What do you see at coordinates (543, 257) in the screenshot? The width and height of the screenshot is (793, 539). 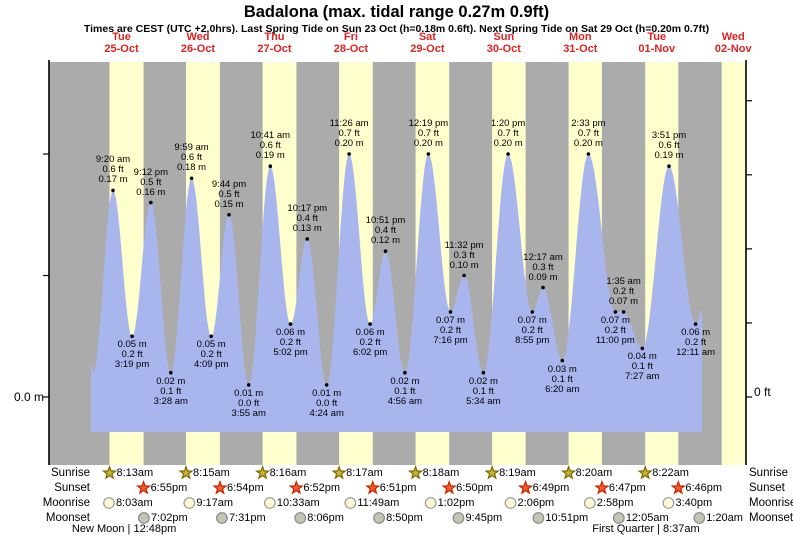 I see `annotation-line: 12:17 am` at bounding box center [543, 257].